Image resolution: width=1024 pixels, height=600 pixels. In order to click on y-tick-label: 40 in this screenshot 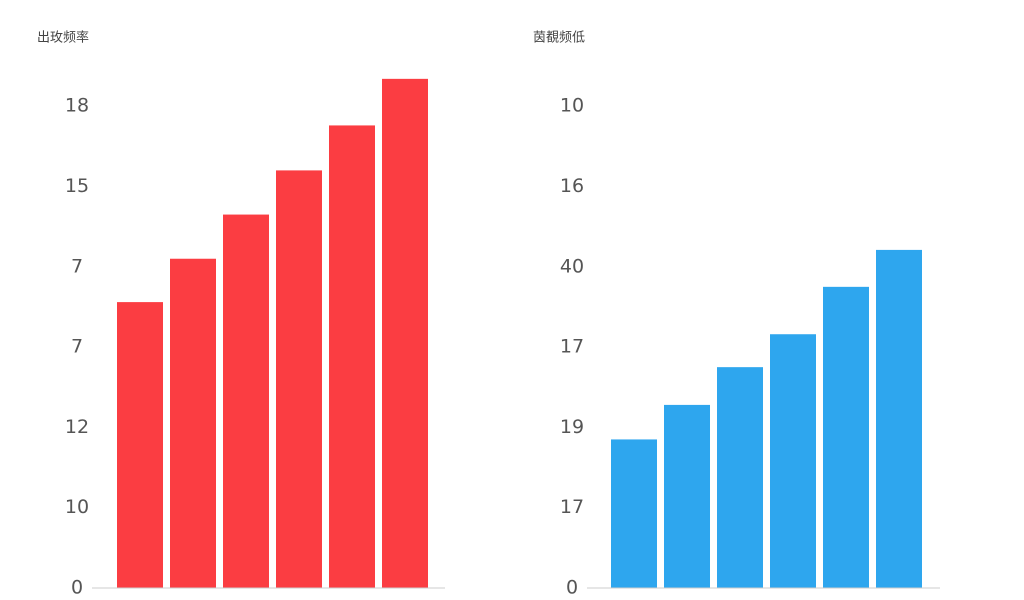, I will do `click(572, 266)`.